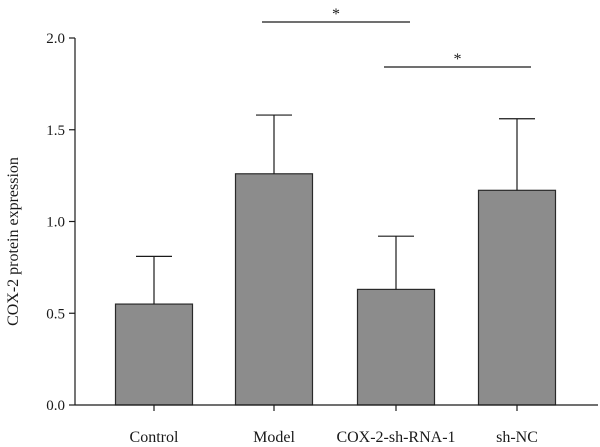 The image size is (600, 447). I want to click on y-tick-label: 1.5, so click(55, 131).